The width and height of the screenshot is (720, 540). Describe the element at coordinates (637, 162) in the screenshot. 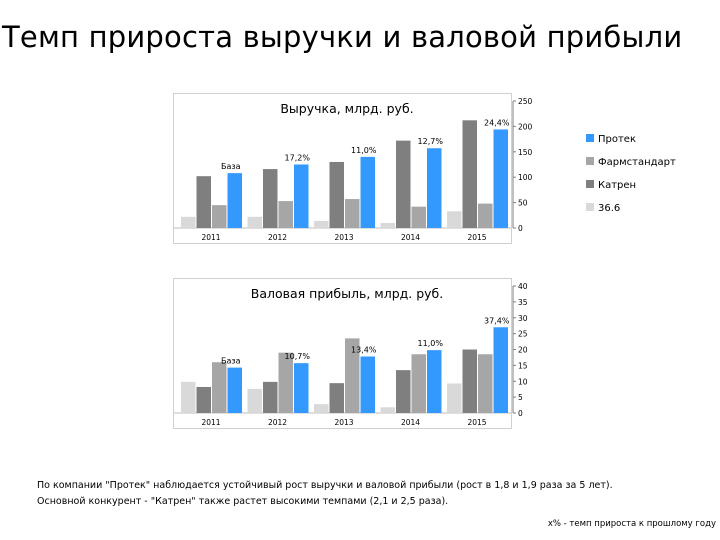

I see `legend-label-фармстандарт: Фармстандарт` at that location.